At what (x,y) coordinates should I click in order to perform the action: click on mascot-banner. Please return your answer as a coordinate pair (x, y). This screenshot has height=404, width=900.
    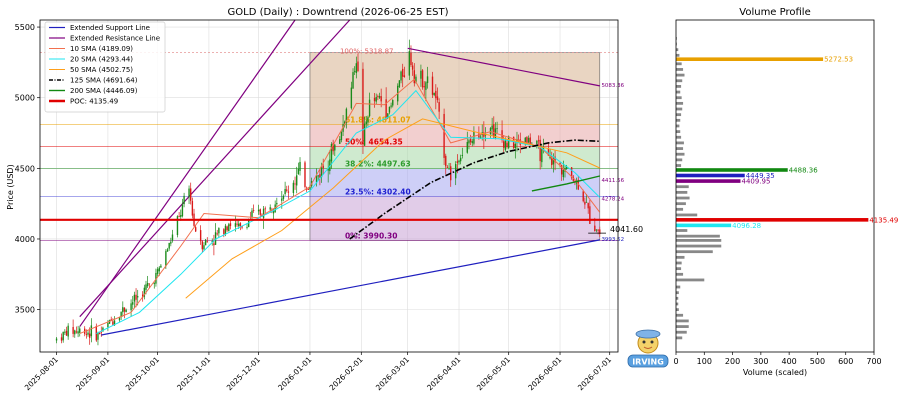
    Looking at the image, I should click on (648, 361).